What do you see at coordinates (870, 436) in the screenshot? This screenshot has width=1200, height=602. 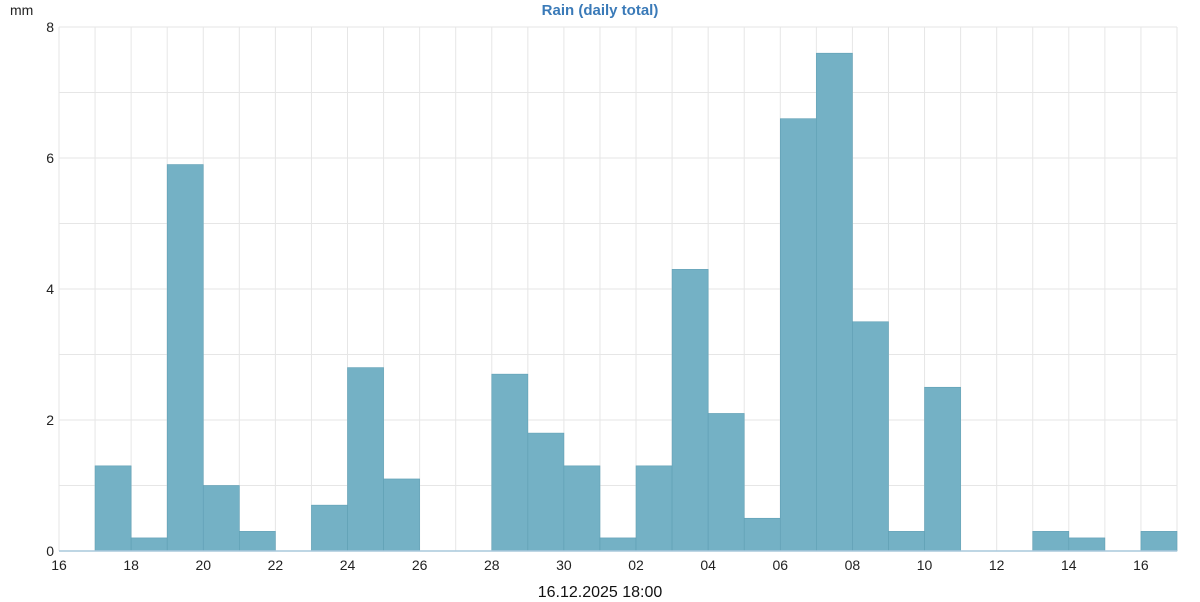 I see `bar-08.12` at bounding box center [870, 436].